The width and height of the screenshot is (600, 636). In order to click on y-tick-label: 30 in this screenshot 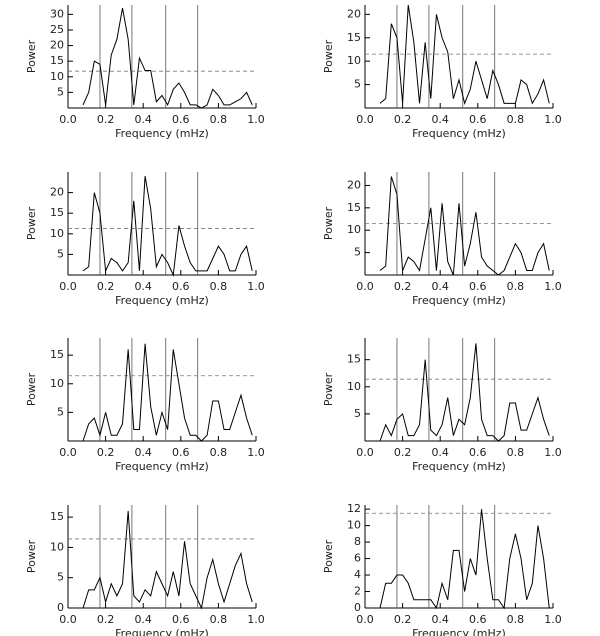, I will do `click(57, 13)`.